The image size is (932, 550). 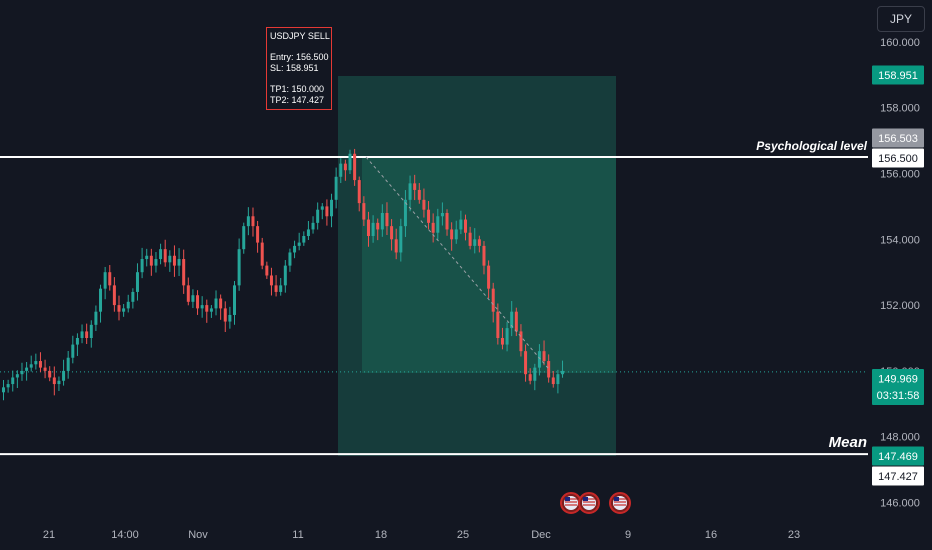 I want to click on trade-title: USDJPY SELL, so click(x=300, y=36).